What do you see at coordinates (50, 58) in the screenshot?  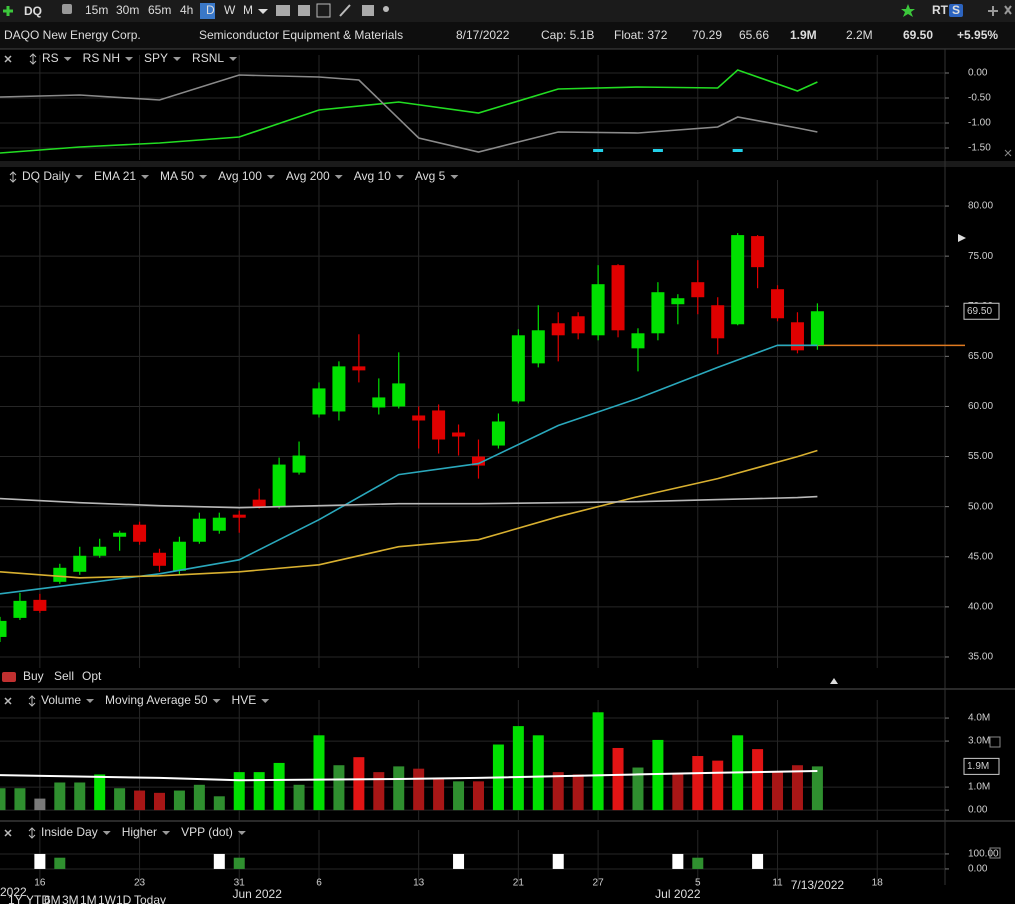 I see `legend-entry: RS` at bounding box center [50, 58].